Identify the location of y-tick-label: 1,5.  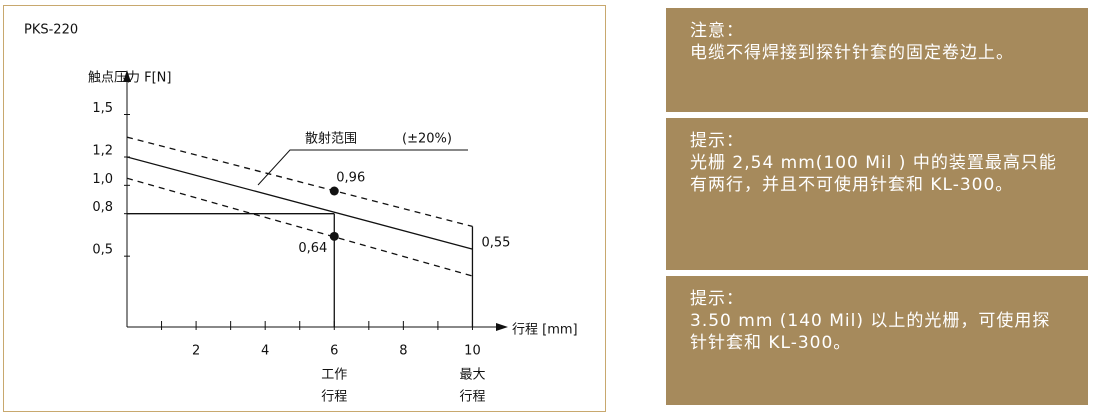
(102, 108).